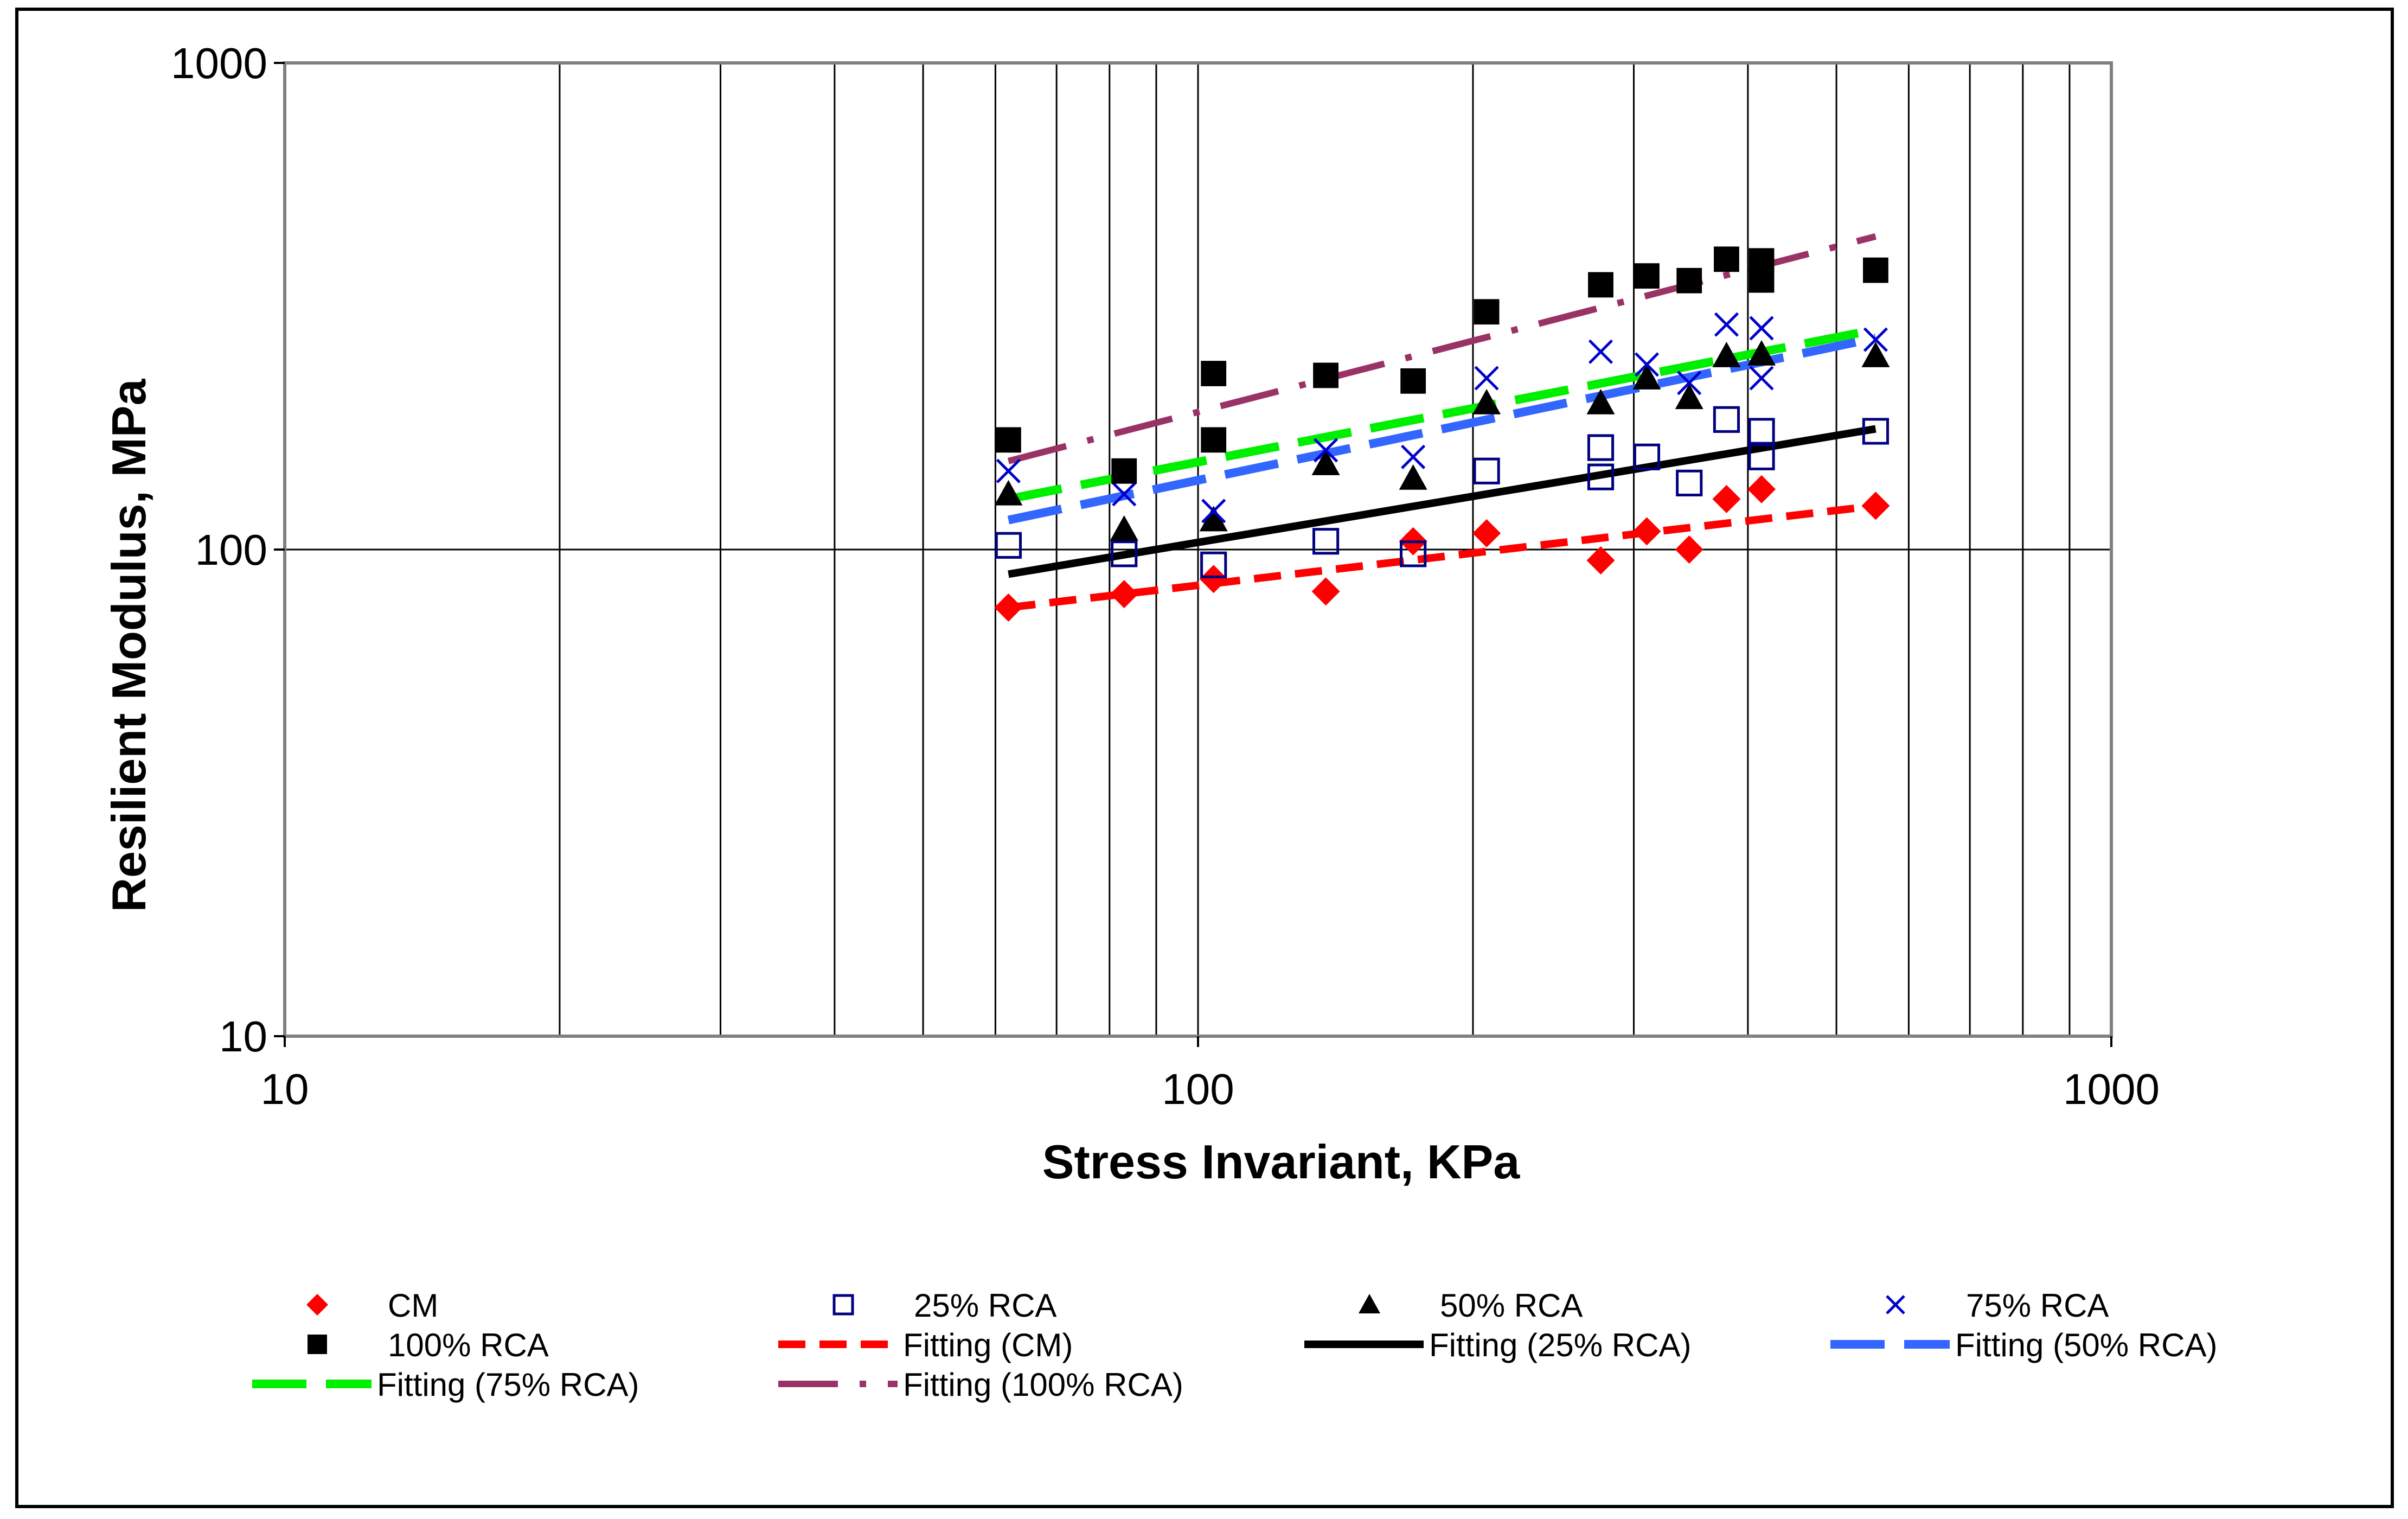 This screenshot has width=2408, height=1519. Describe the element at coordinates (2037, 1305) in the screenshot. I see `legend-label-75-rca: 75% RCA` at that location.